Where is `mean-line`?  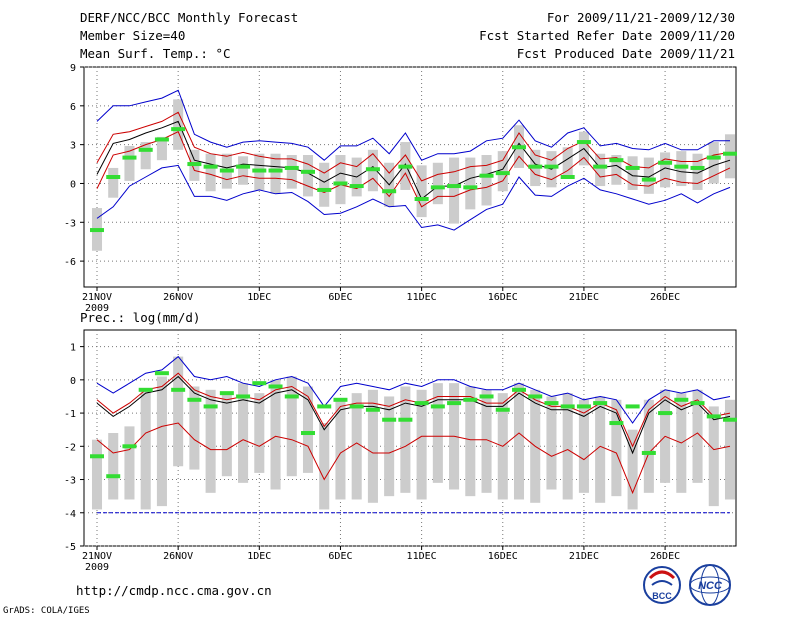 mean-line is located at coordinates (413, 160).